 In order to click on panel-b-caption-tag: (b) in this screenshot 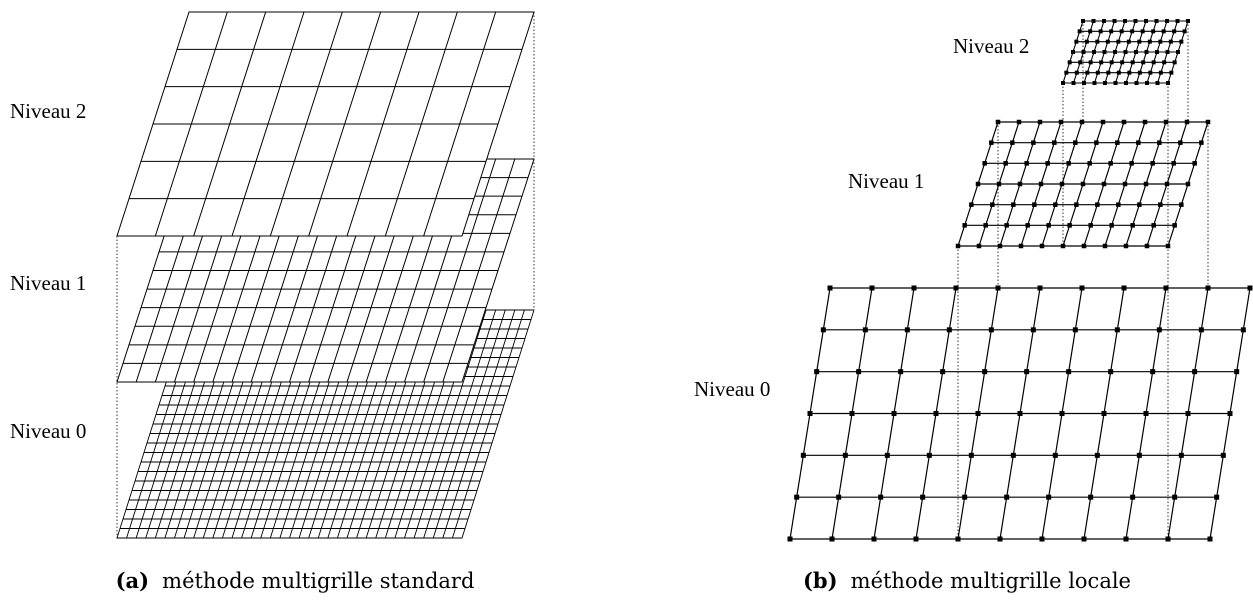, I will do `click(820, 580)`.